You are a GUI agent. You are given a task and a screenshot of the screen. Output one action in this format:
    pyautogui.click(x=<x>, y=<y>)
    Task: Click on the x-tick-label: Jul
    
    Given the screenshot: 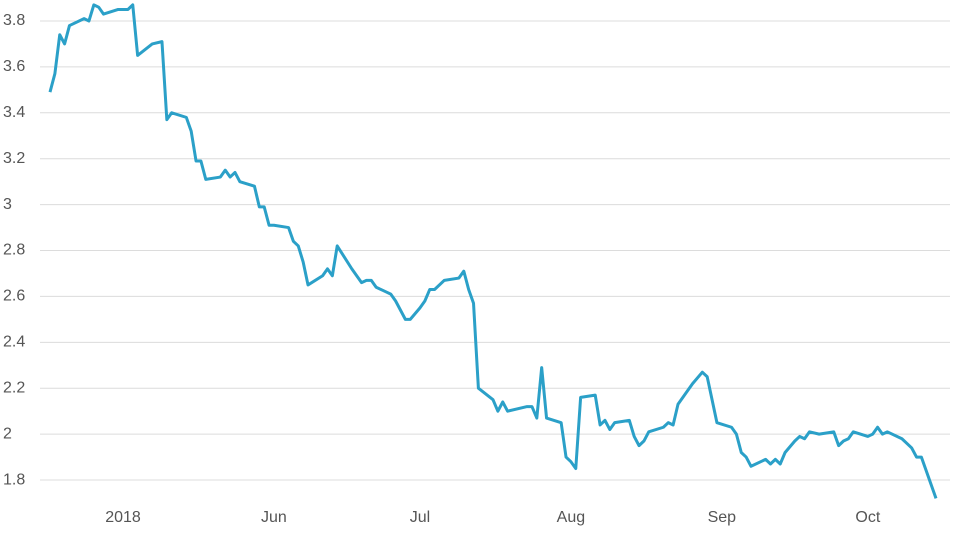 What is the action you would take?
    pyautogui.click(x=420, y=517)
    